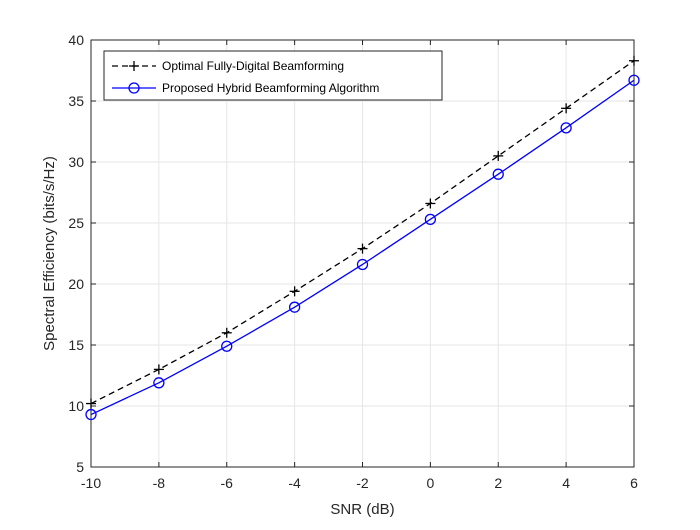 Image resolution: width=700 pixels, height=530 pixels. I want to click on x-tick-label: 6, so click(634, 483).